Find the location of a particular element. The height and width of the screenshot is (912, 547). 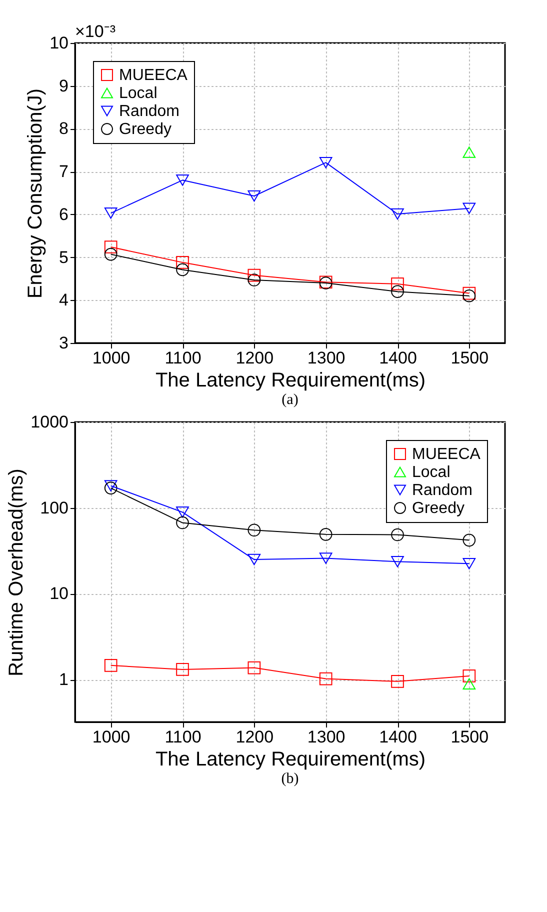

y-tick-label: 6 is located at coordinates (63, 214).